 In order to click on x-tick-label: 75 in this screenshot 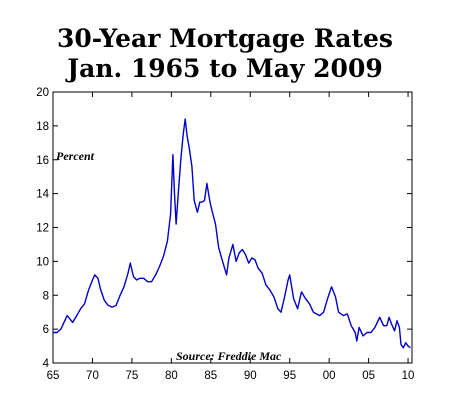, I will do `click(132, 376)`.